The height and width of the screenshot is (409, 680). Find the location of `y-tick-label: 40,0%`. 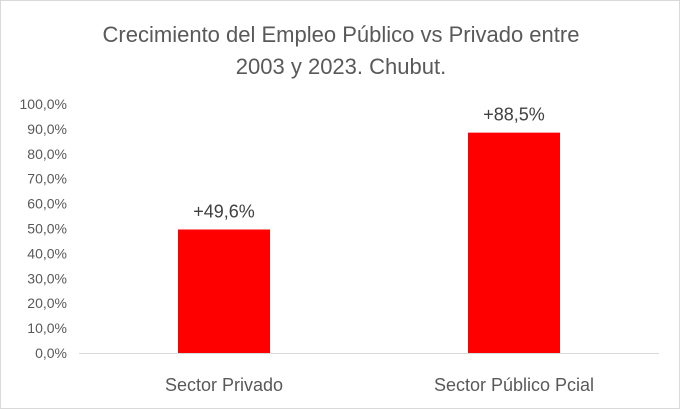

y-tick-label: 40,0% is located at coordinates (47, 253).